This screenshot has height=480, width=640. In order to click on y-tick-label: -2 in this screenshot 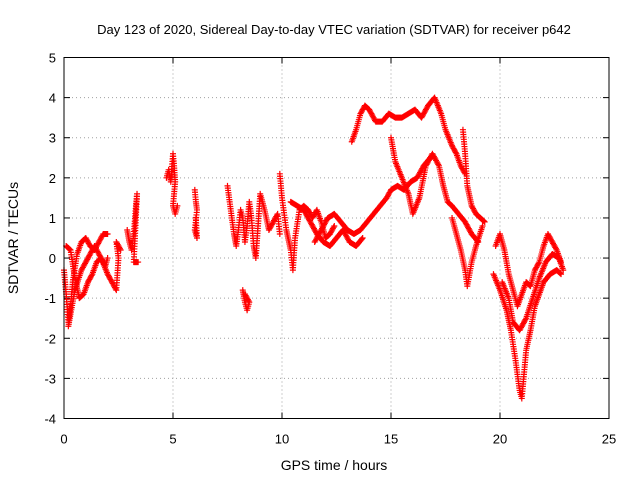, I will do `click(50, 338)`.